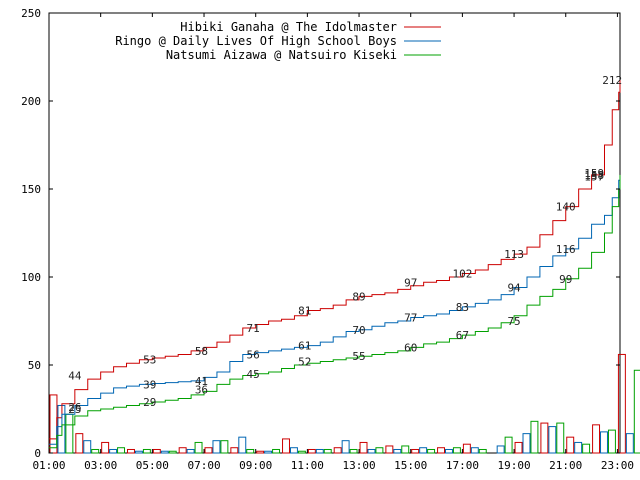  Describe the element at coordinates (358, 296) in the screenshot. I see `data-label: 89` at that location.